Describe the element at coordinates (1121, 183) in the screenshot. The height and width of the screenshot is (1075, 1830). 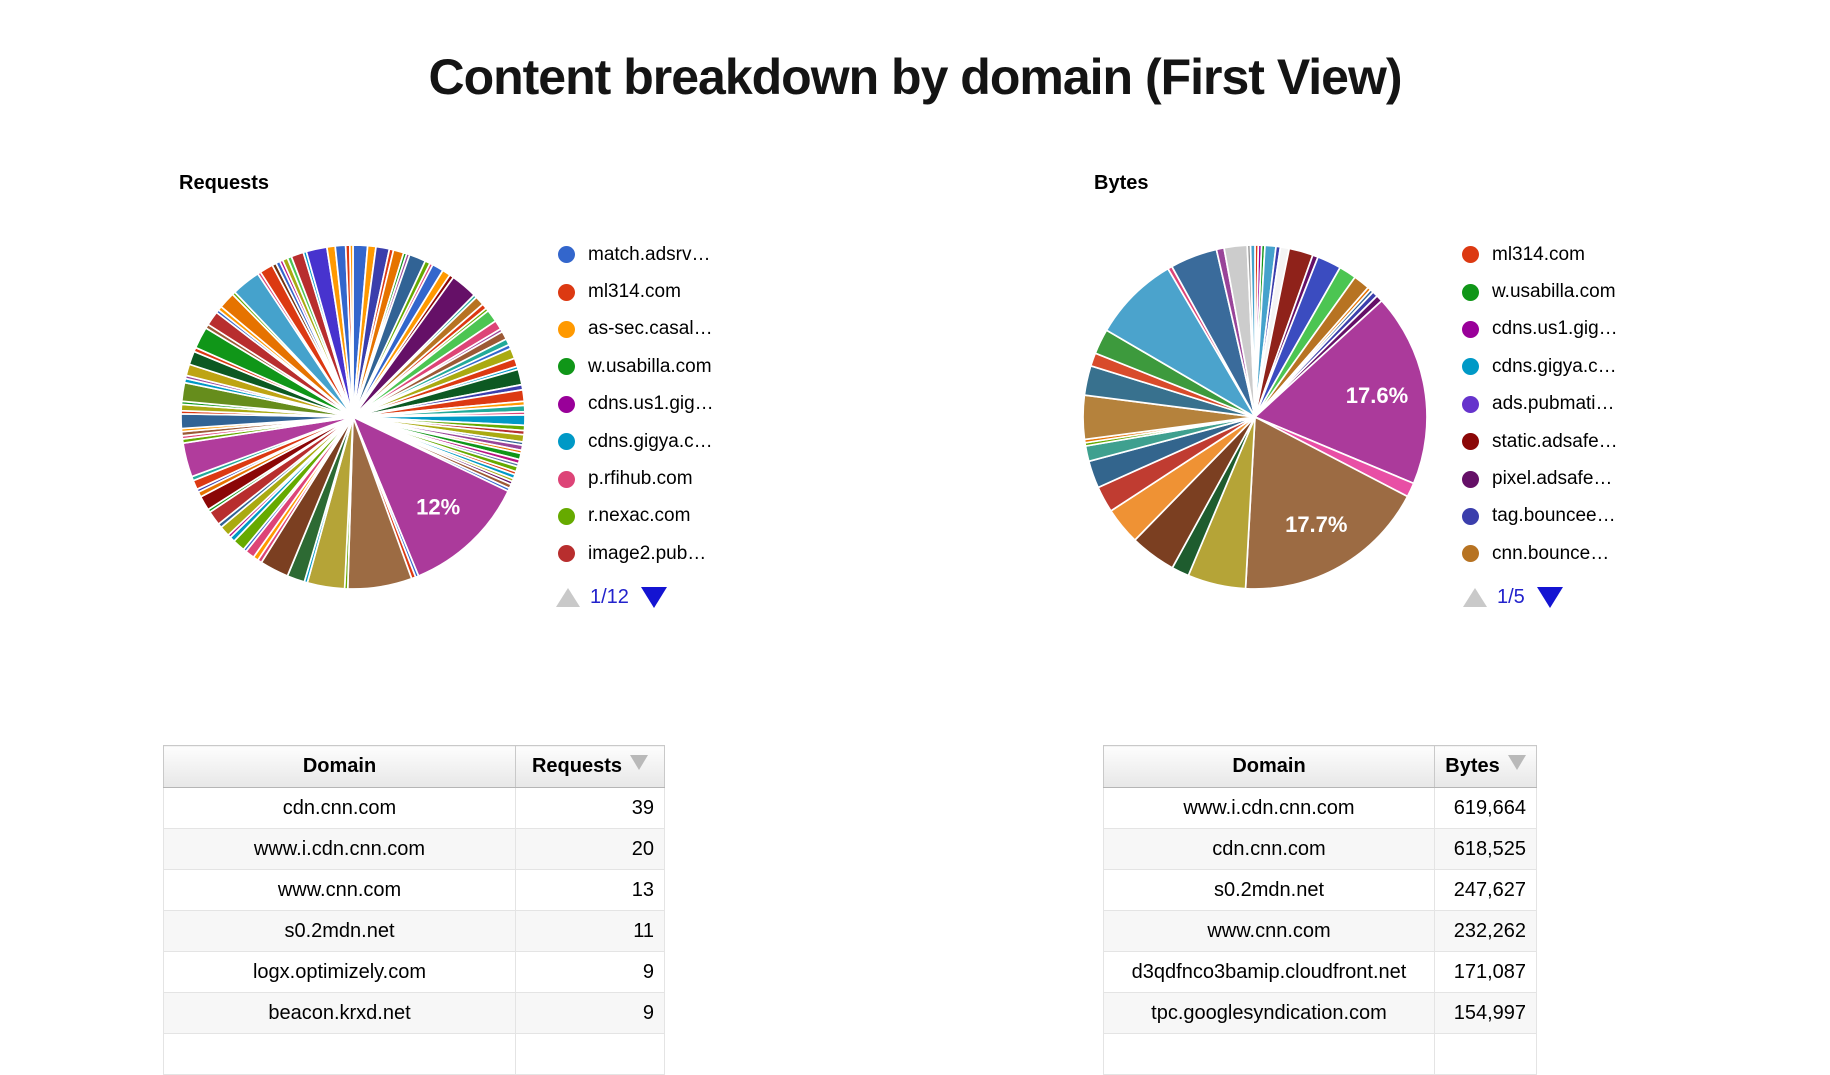
I see `bytes-chart-title: Bytes` at that location.